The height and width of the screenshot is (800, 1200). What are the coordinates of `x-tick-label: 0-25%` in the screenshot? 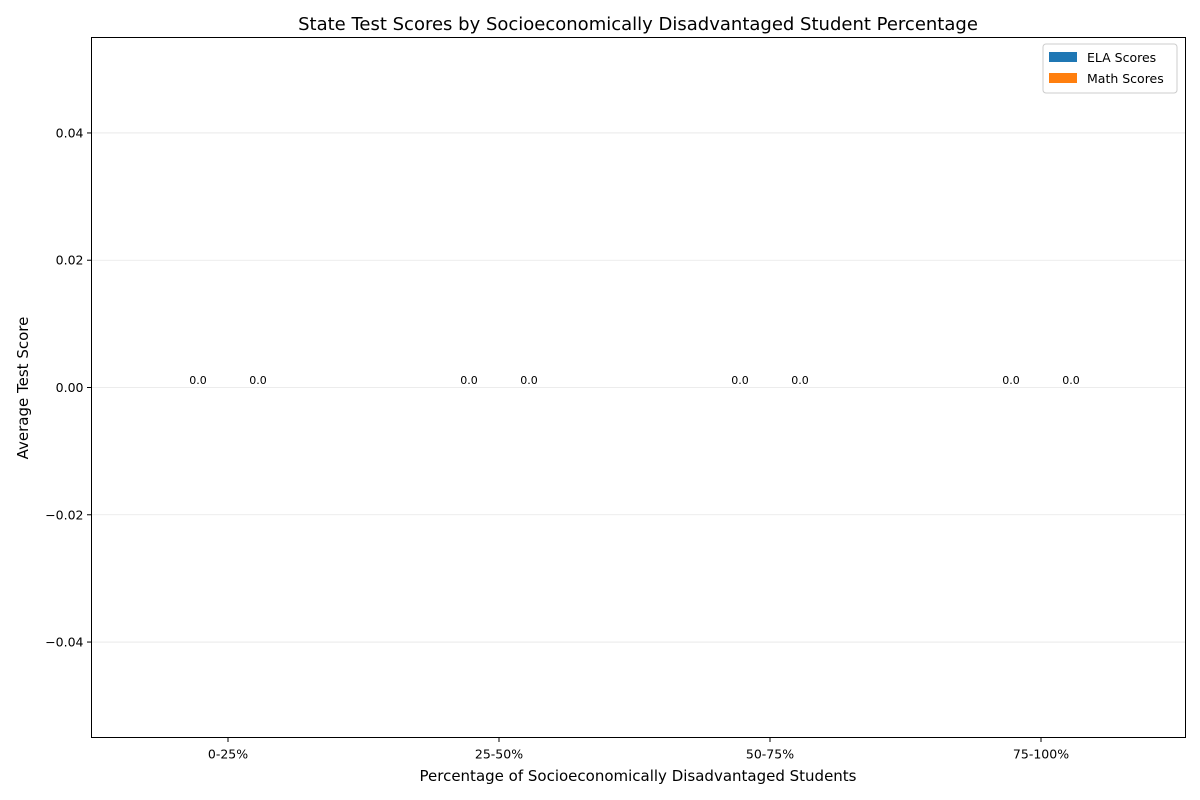 It's located at (228, 754).